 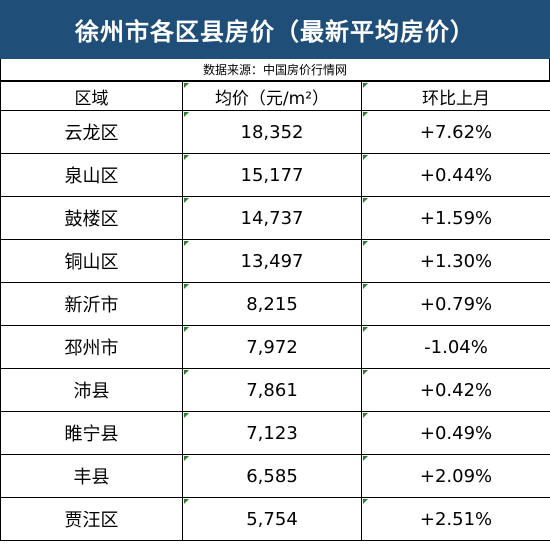 I want to click on region-cell: 云龙区, so click(x=91, y=132).